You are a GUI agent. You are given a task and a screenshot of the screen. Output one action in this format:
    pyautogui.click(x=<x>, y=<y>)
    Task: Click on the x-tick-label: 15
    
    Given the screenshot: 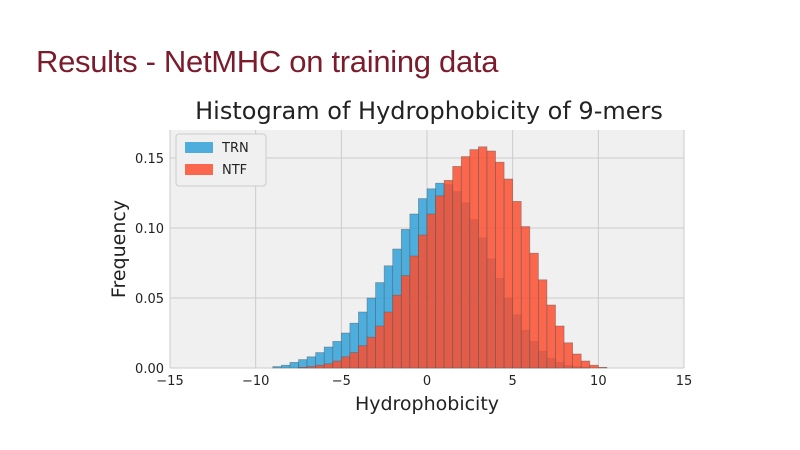 What is the action you would take?
    pyautogui.click(x=684, y=381)
    